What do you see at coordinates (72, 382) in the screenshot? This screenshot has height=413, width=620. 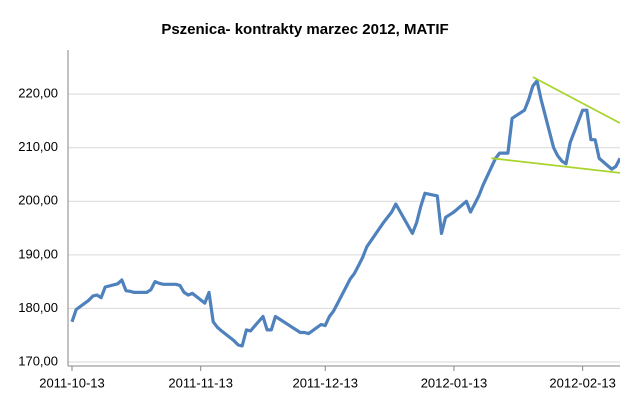 I see `x-tick-label: 2011-10-13` at bounding box center [72, 382].